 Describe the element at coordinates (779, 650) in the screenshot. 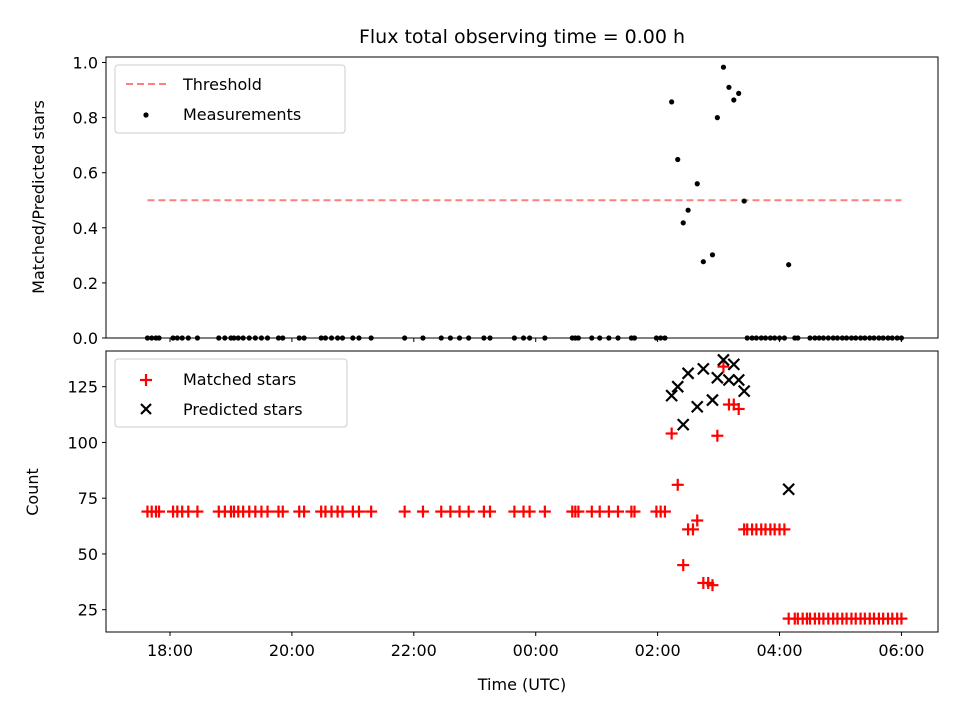

I see `bottom-xtick-label: 04:00` at that location.